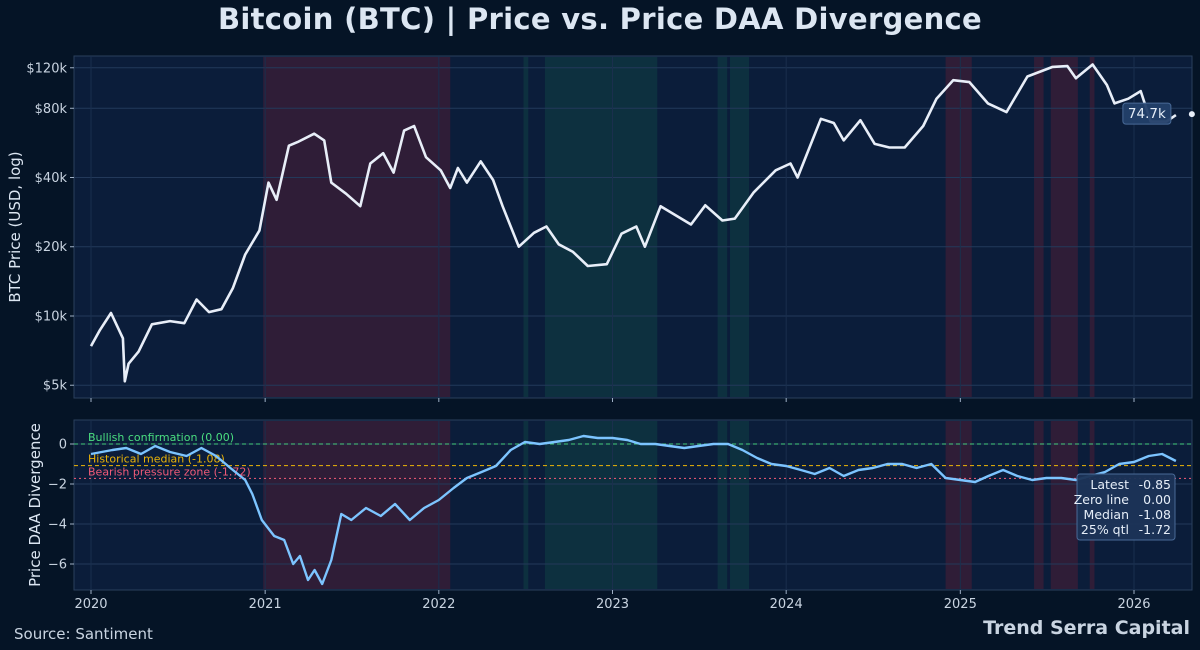 Image resolution: width=1200 pixels, height=650 pixels. I want to click on last-price-badge, so click(1147, 113).